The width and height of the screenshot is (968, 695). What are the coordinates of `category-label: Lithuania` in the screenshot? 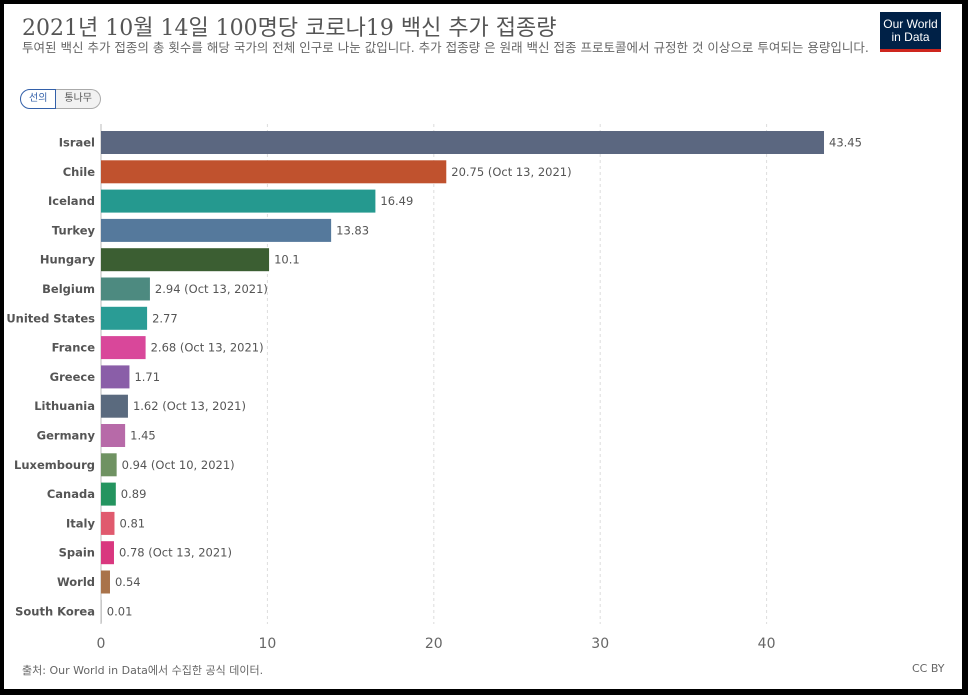 It's located at (64, 406).